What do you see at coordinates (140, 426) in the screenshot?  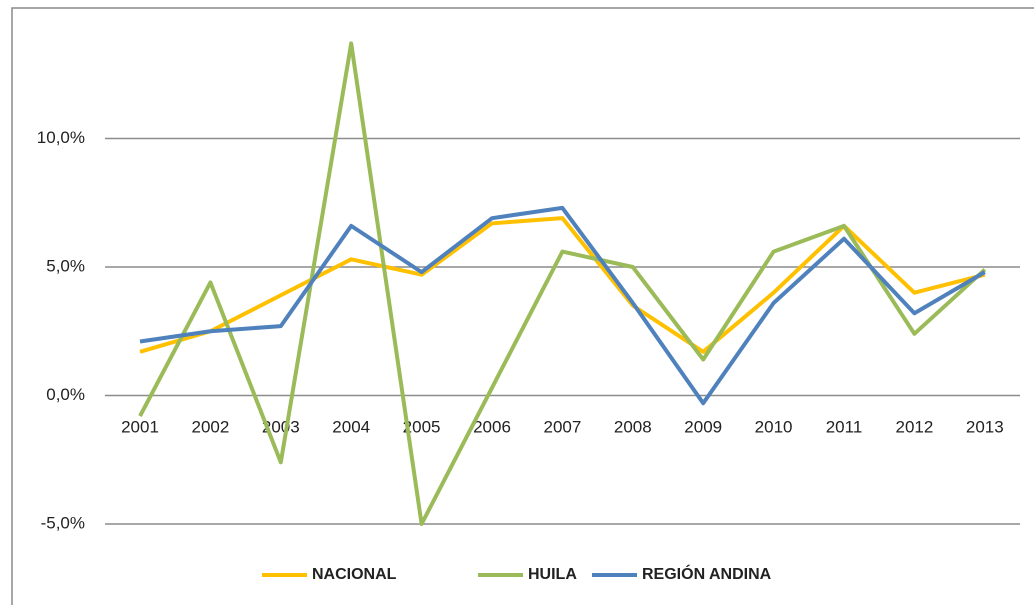 I see `x-tick-label: 2001` at bounding box center [140, 426].